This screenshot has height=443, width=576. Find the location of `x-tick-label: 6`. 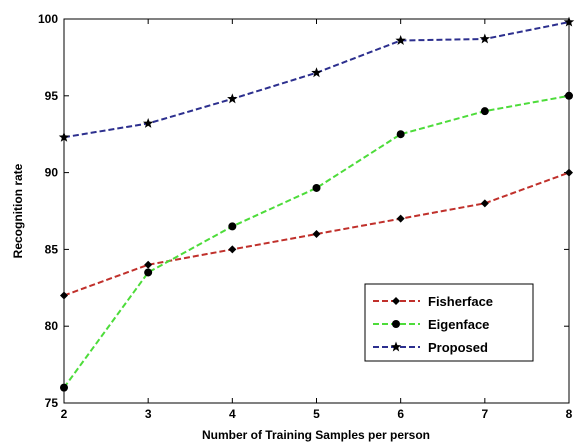

x-tick-label: 6 is located at coordinates (400, 414).